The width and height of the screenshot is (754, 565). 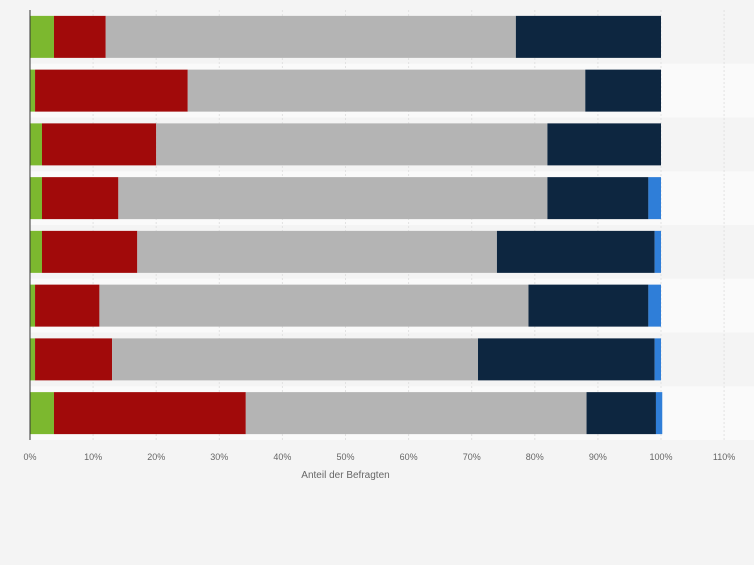 What do you see at coordinates (724, 457) in the screenshot?
I see `x-tick-label: 110%` at bounding box center [724, 457].